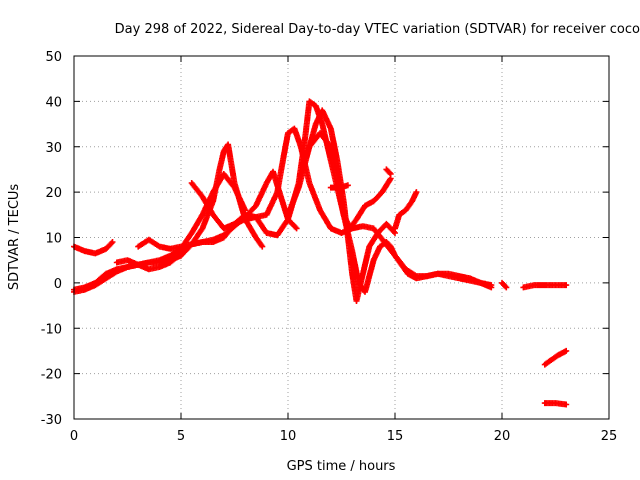 This screenshot has height=480, width=640. What do you see at coordinates (14, 237) in the screenshot?
I see `y-axis-label: SDTVAR / TECUs` at bounding box center [14, 237].